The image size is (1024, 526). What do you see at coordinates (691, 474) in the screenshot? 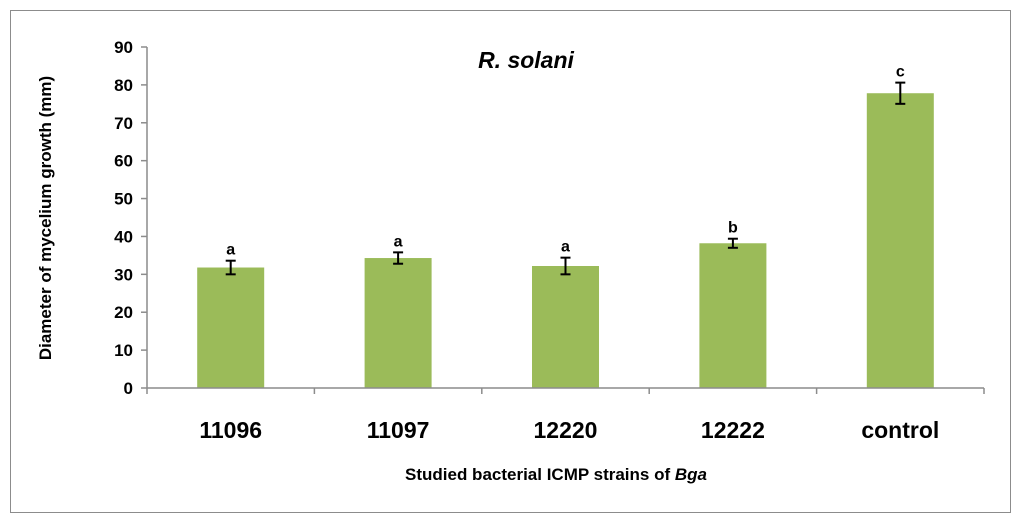
I see `x-axis-title-italic: Bga` at bounding box center [691, 474].